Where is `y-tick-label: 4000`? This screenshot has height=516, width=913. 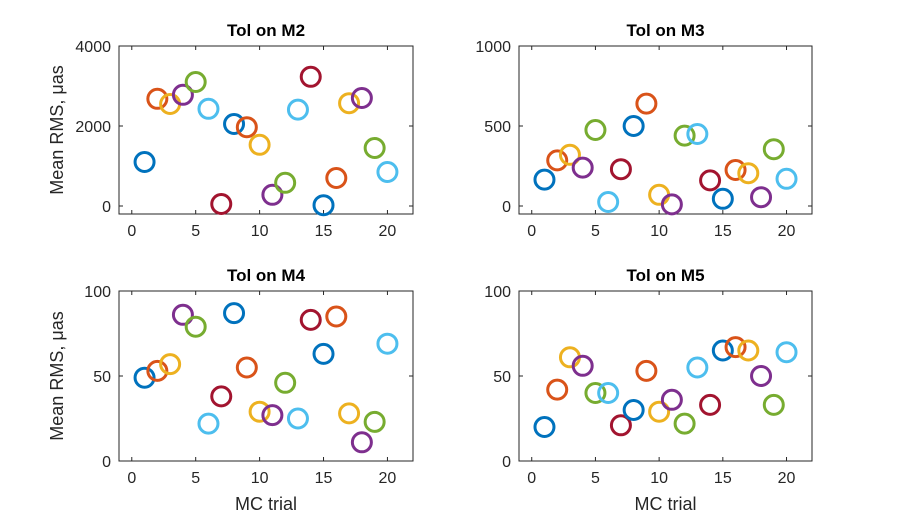
y-tick-label: 4000 is located at coordinates (93, 47).